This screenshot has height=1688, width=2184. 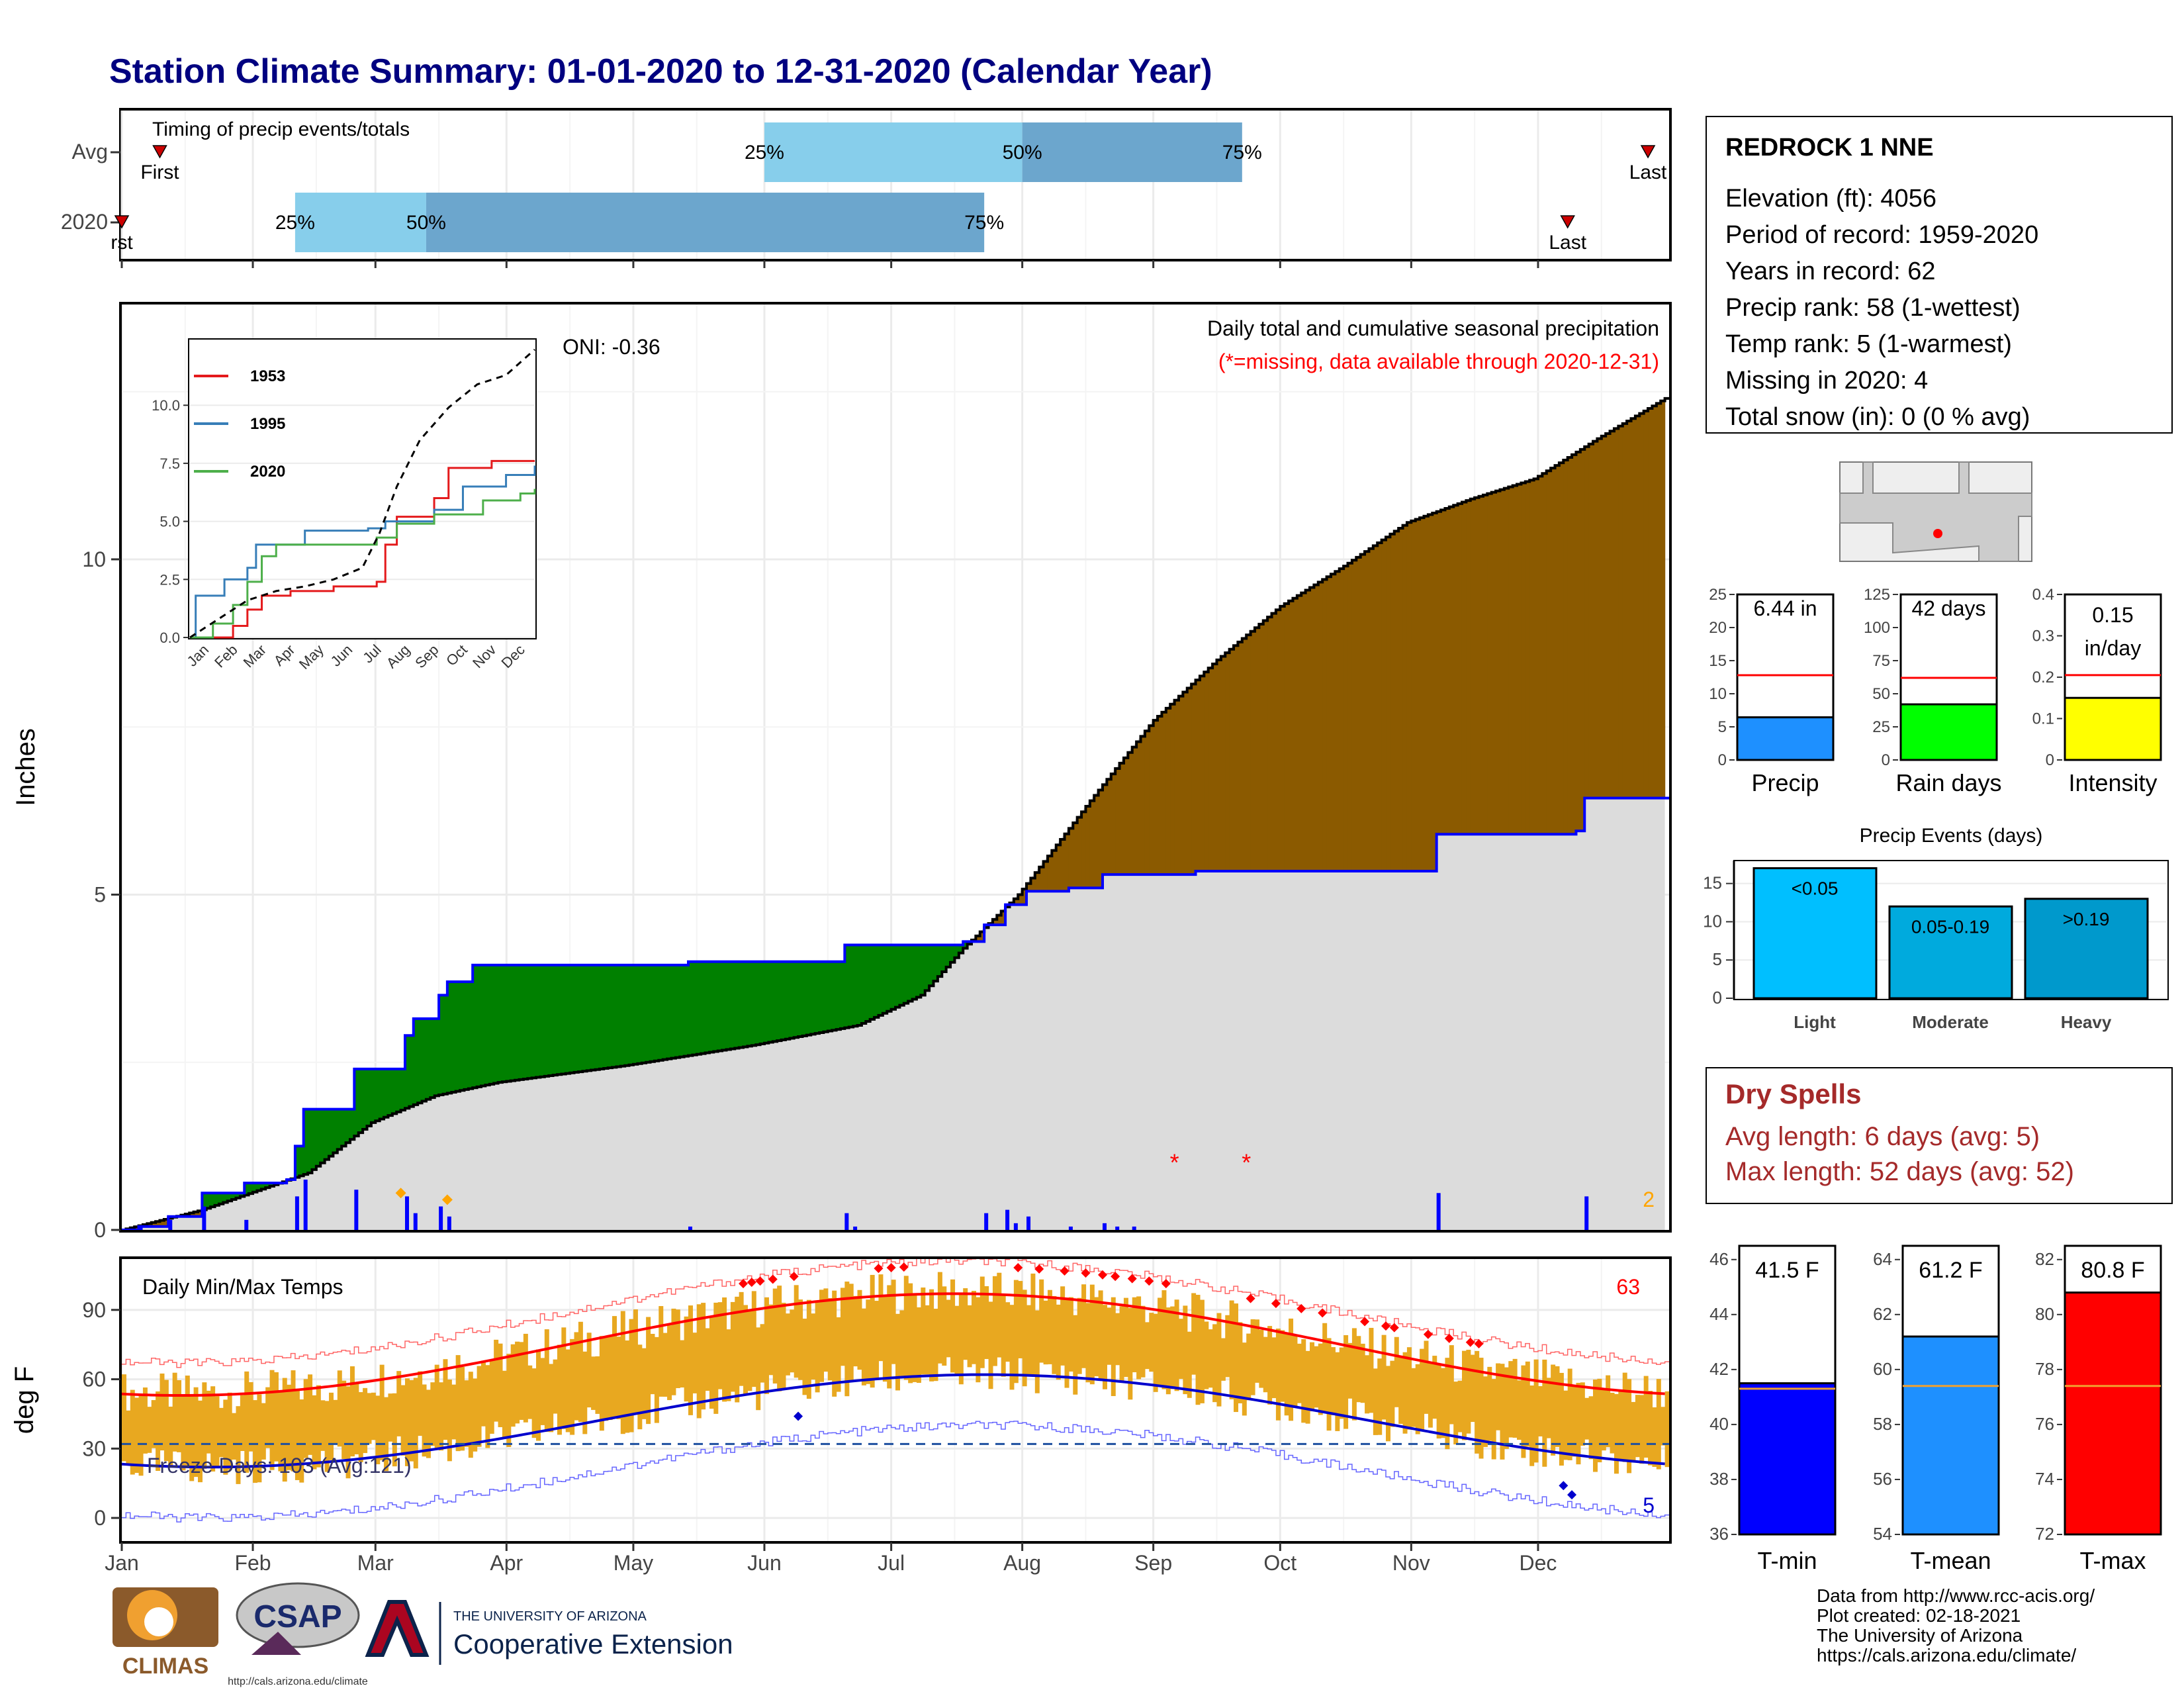 I want to click on inset-y-tick-label: 0.0, so click(x=170, y=638).